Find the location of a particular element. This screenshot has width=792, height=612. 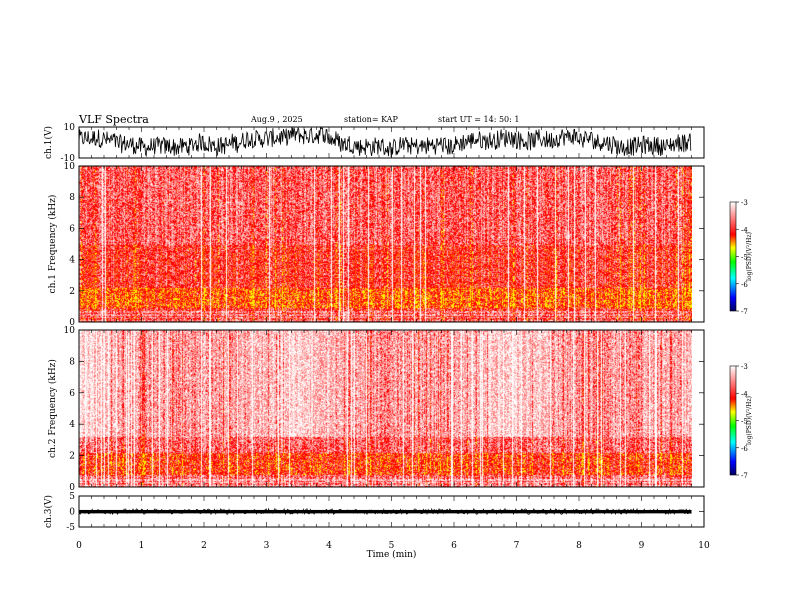

date-label: Aug.9 , 2025 is located at coordinates (277, 119).